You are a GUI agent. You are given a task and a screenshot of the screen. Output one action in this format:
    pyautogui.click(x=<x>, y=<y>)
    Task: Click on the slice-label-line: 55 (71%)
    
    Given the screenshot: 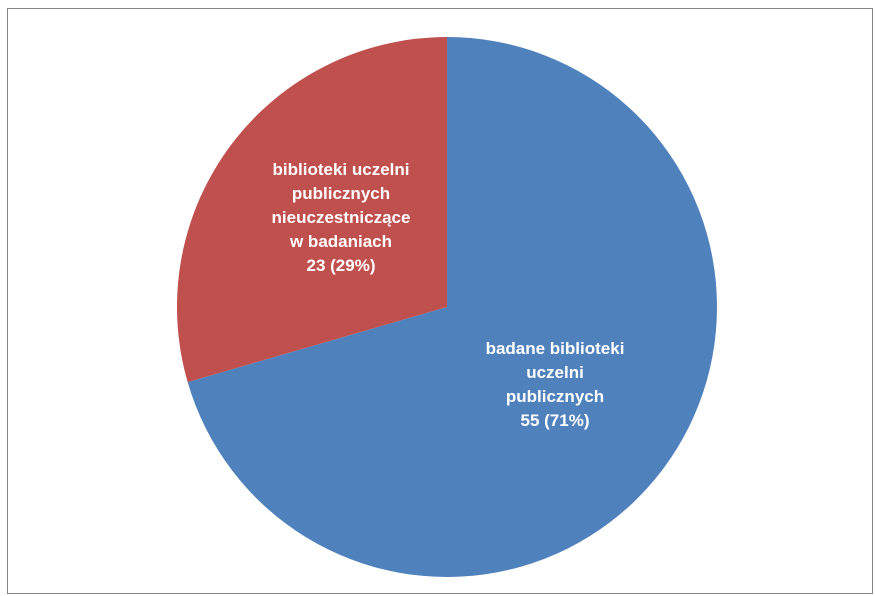 What is the action you would take?
    pyautogui.click(x=555, y=420)
    